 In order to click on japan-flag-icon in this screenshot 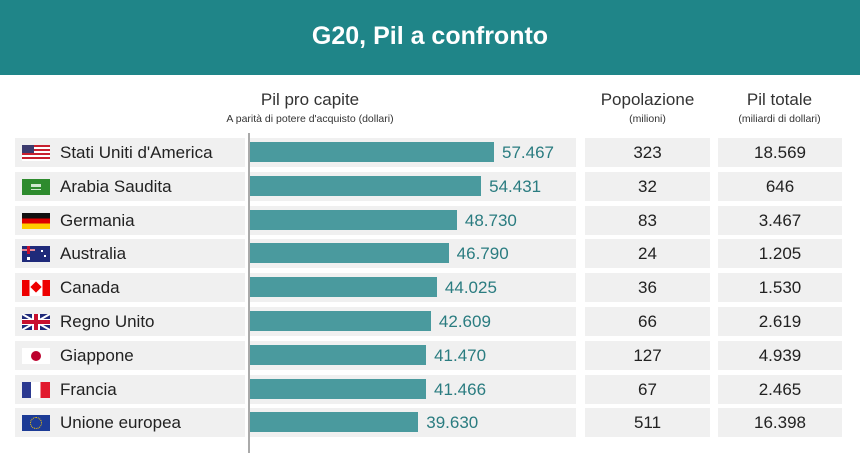, I will do `click(36, 355)`.